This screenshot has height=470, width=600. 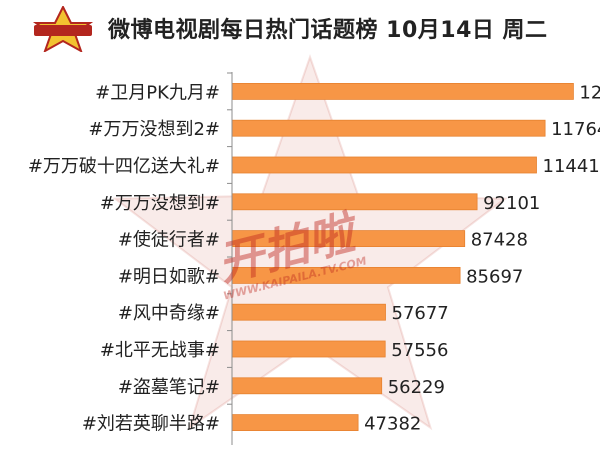 I want to click on page-title: 微博电视剧每日热门话题榜 10月14日 周二, so click(x=328, y=30).